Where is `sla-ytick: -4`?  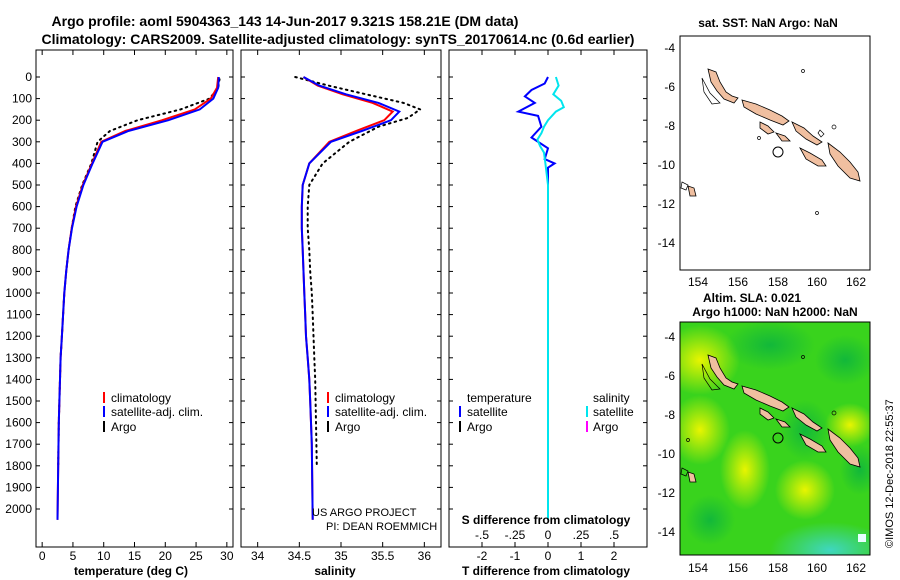
sla-ytick: -4 is located at coordinates (669, 337).